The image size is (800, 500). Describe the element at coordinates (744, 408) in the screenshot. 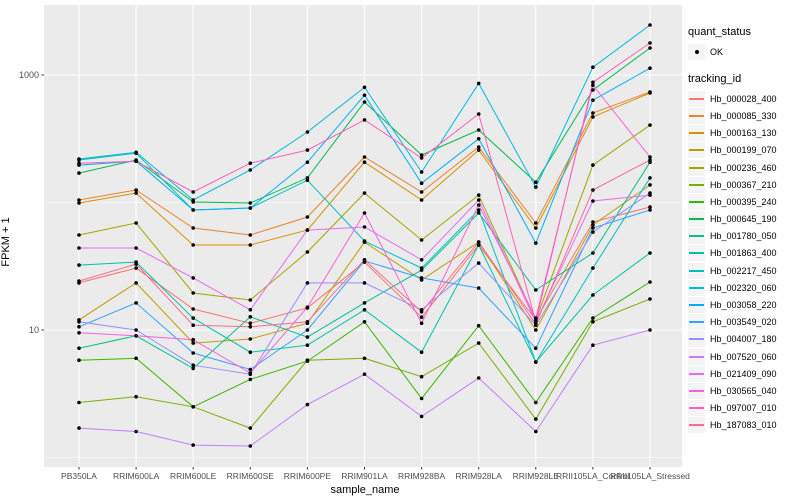

I see `legend-entry-Hb_097007_010: Hb_097007_010` at that location.